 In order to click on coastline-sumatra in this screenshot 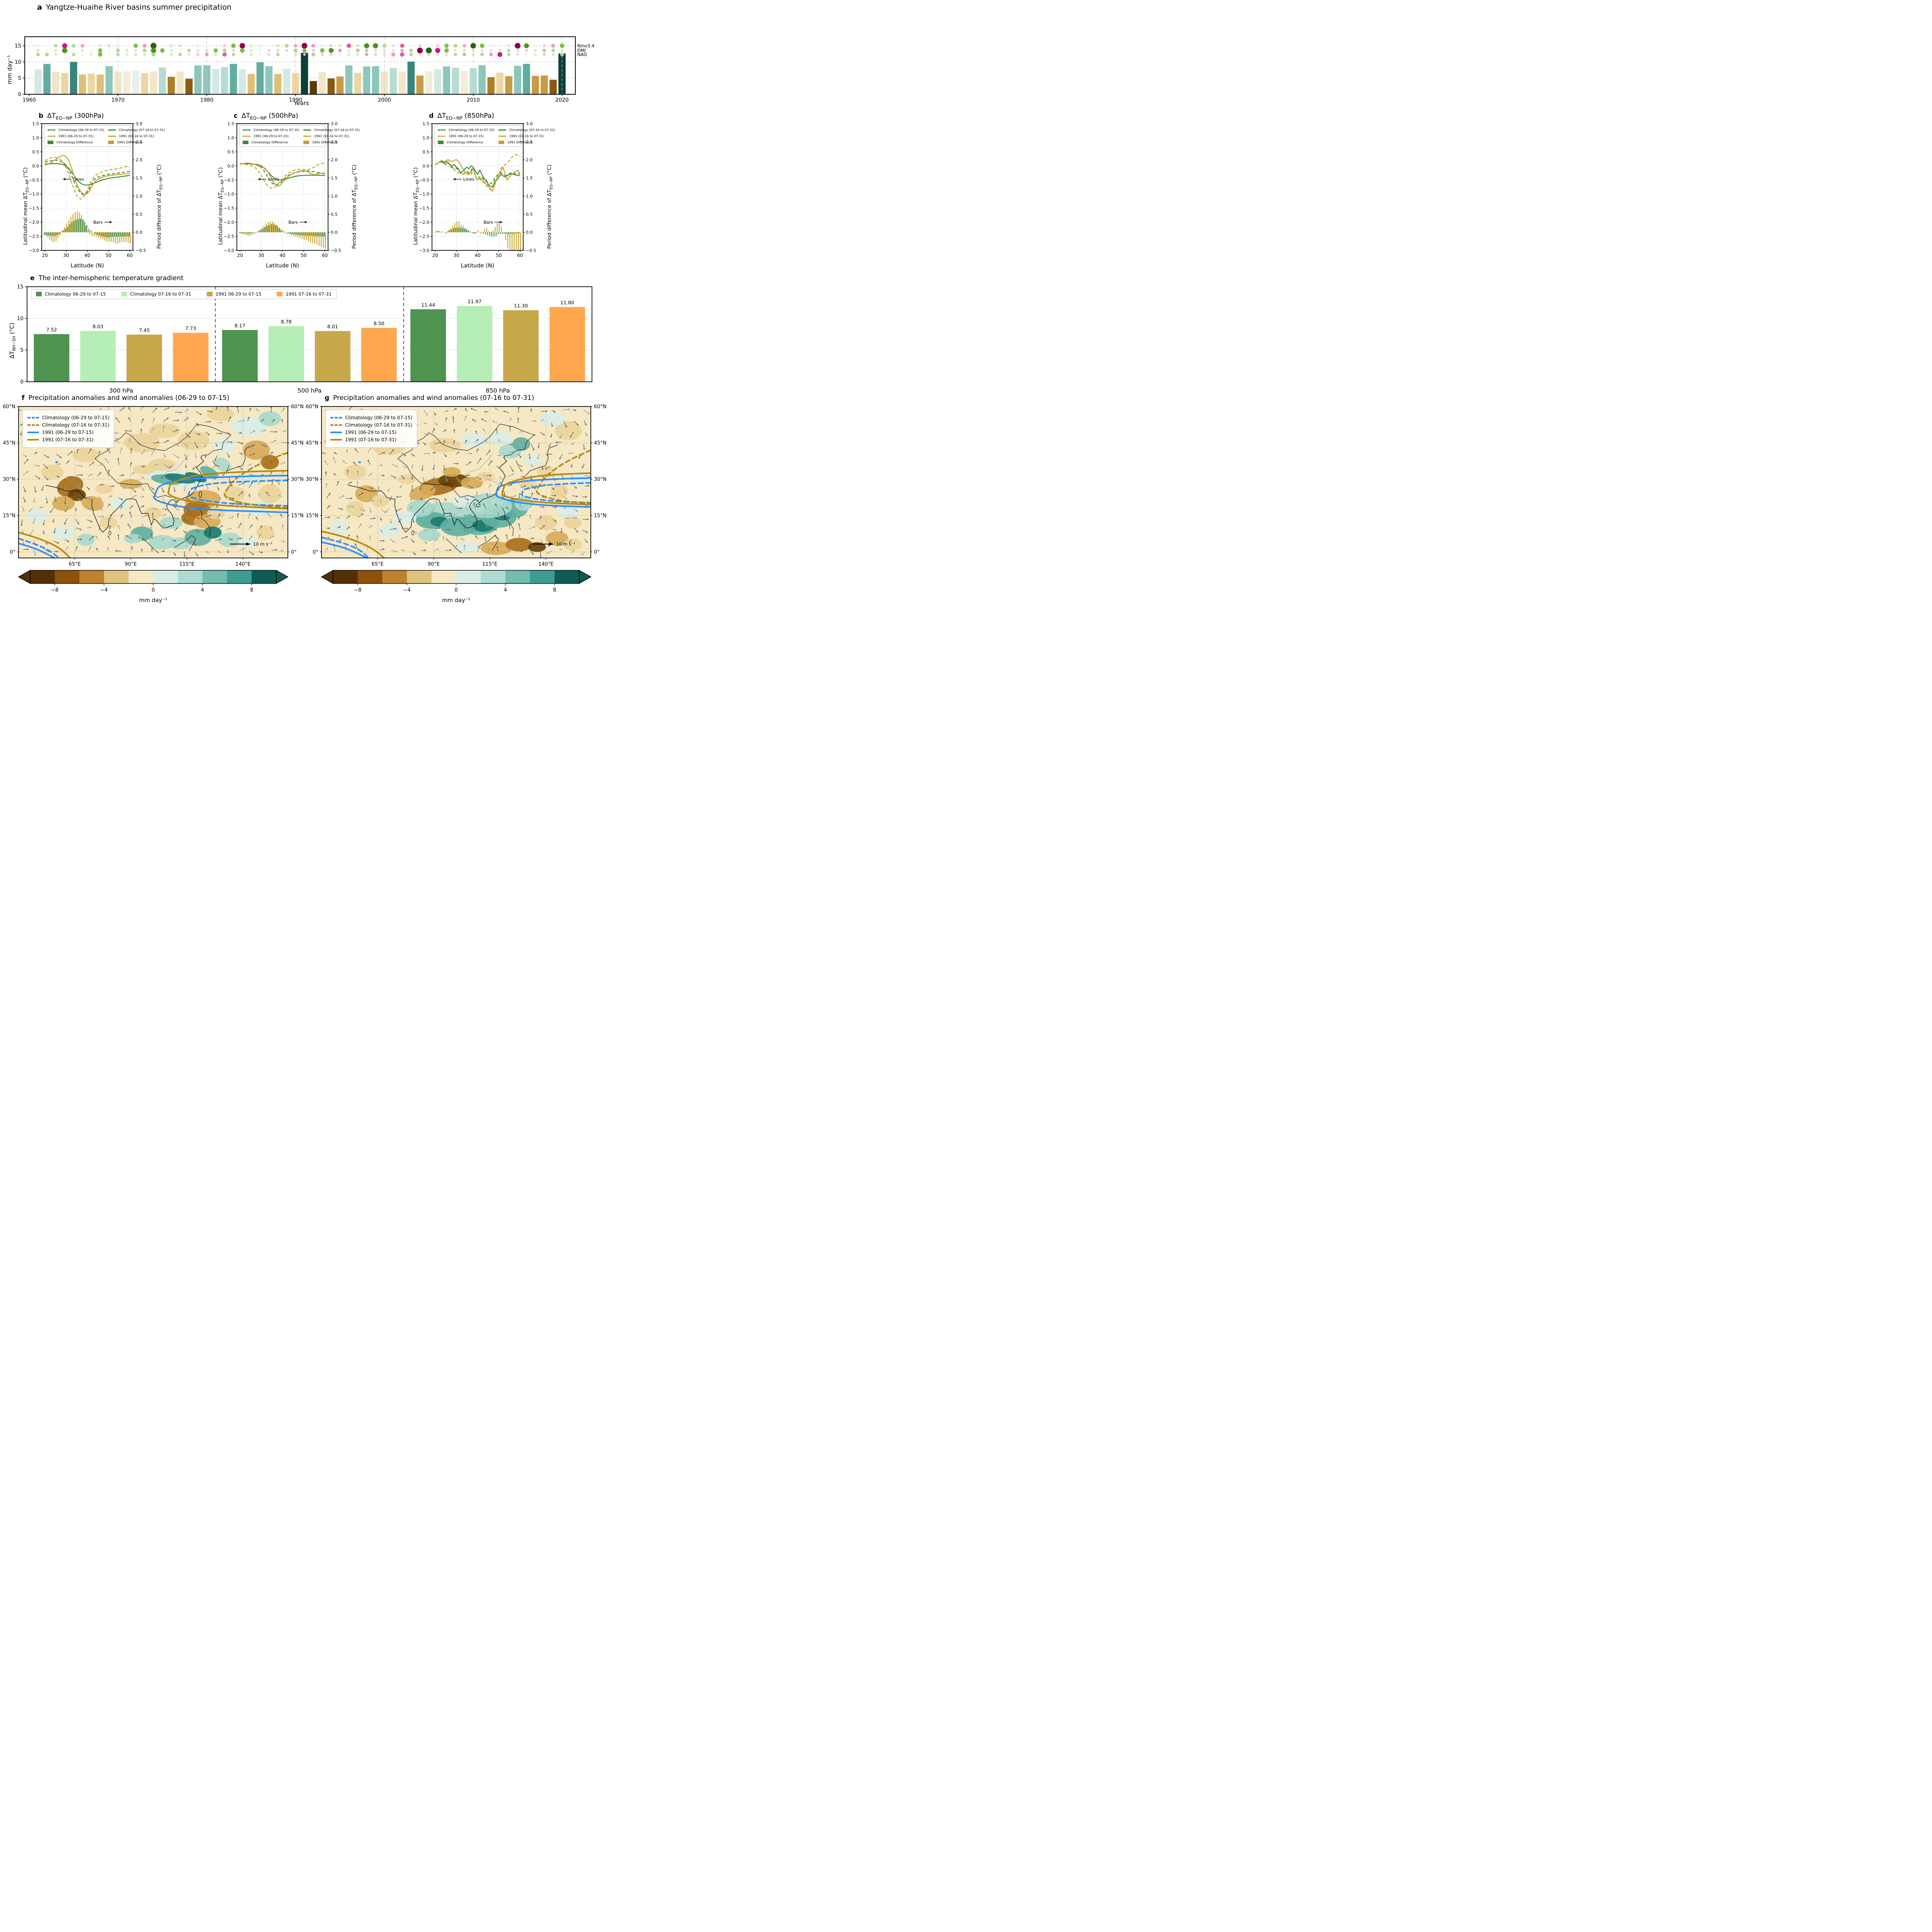, I will do `click(151, 546)`.